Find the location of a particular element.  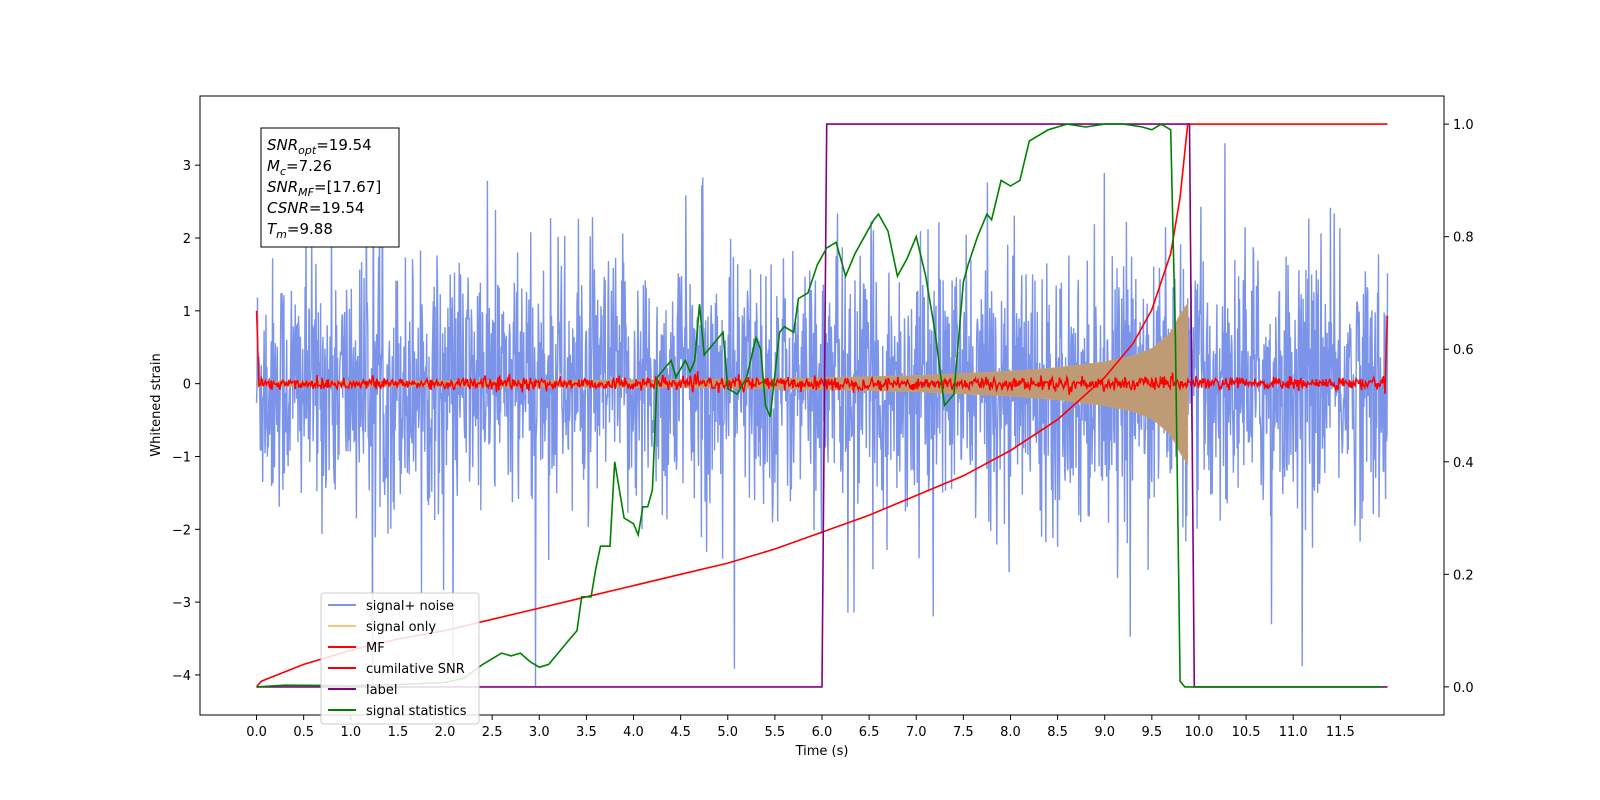

annotation-symbol: CSNR is located at coordinates (288, 208).